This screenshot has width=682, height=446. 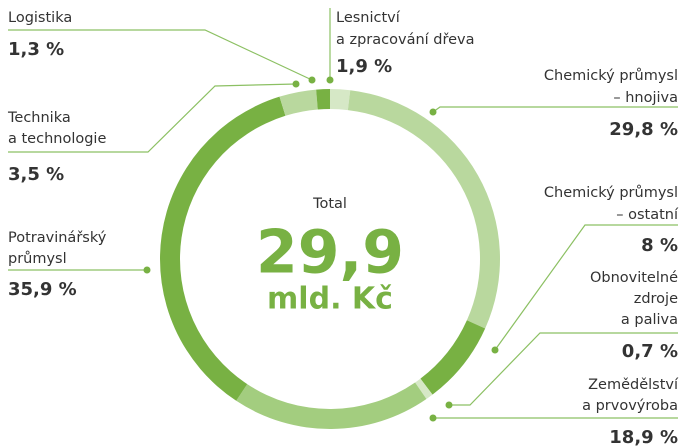 I want to click on segment-label: a prvovýroba, so click(x=630, y=406).